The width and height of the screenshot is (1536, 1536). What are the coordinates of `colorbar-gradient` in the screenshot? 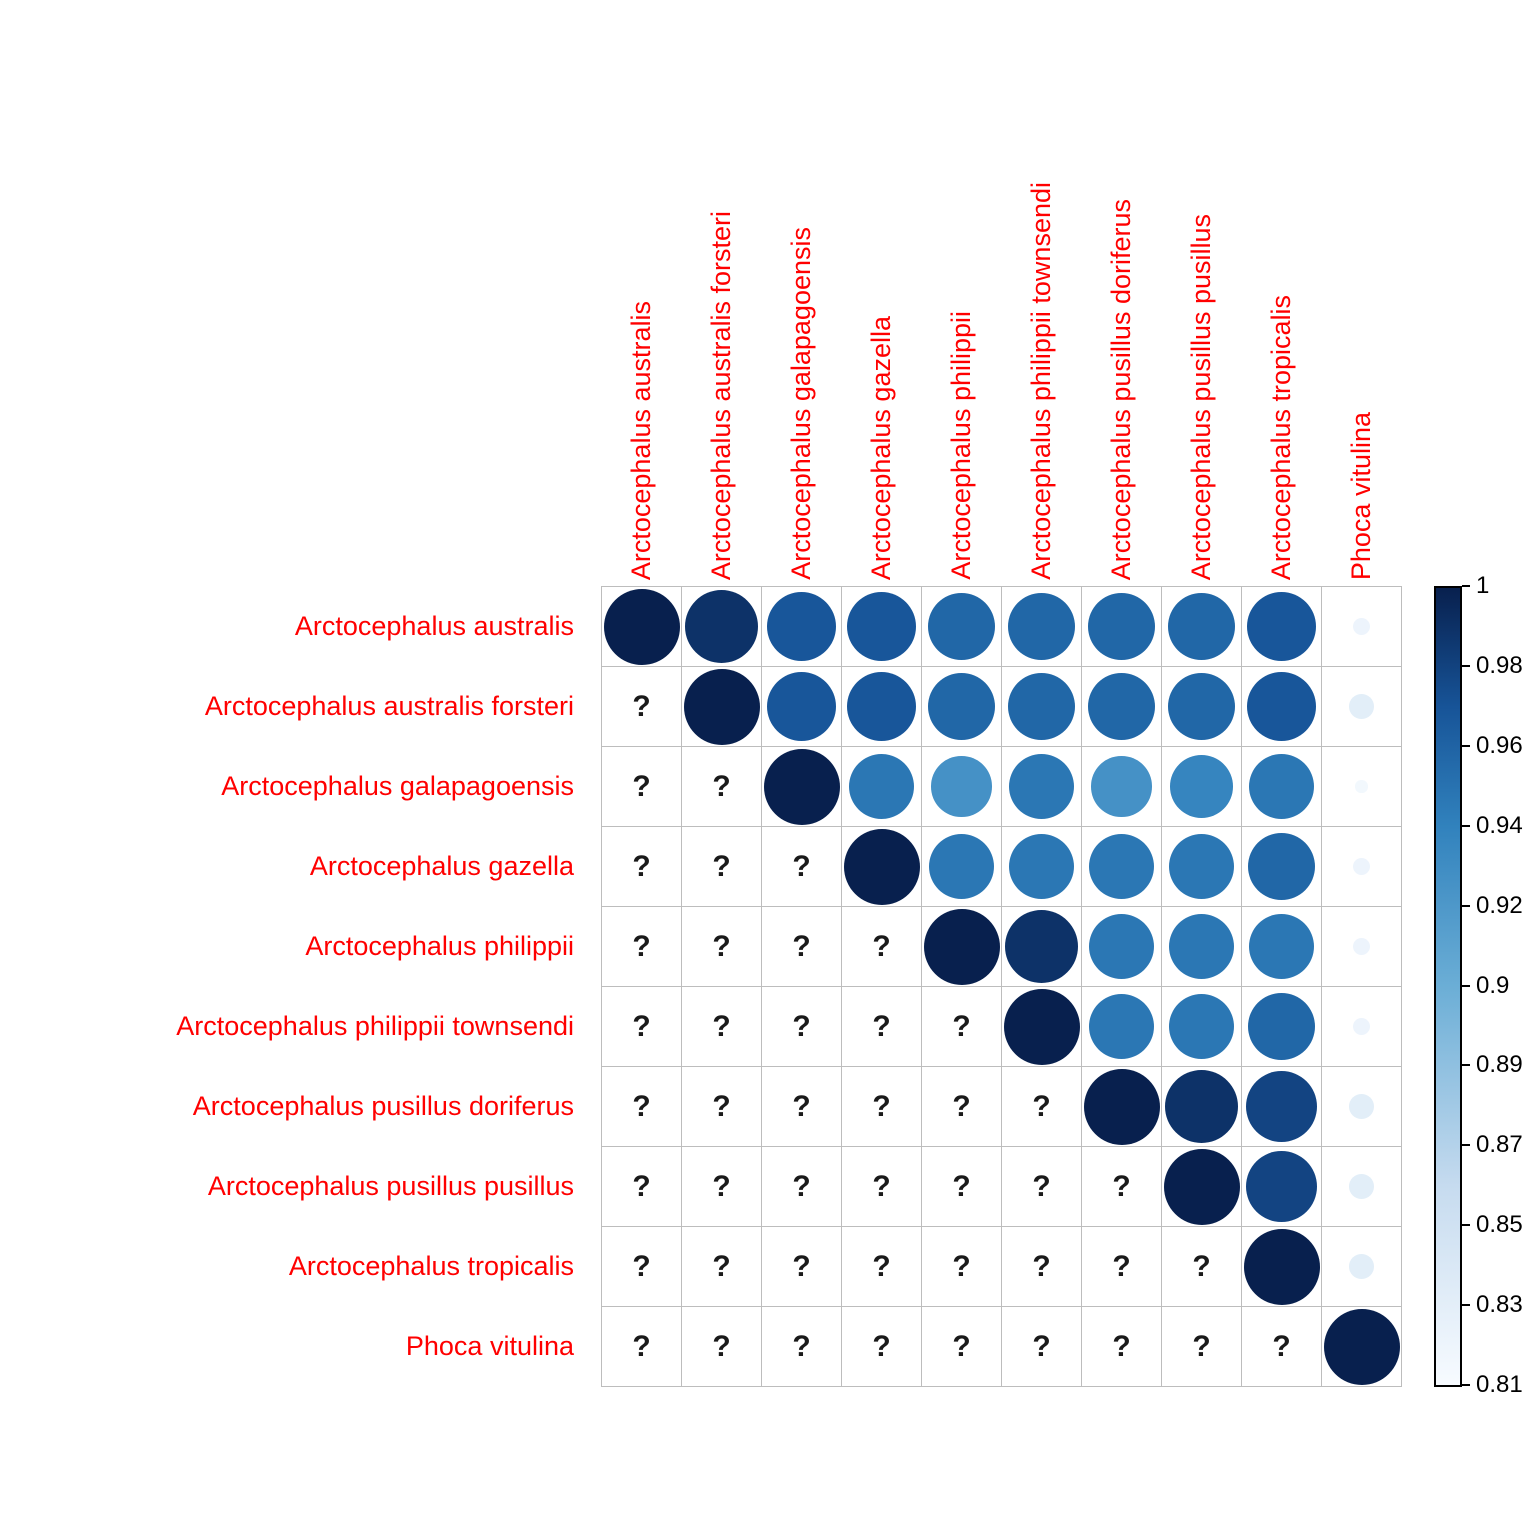 It's located at (1448, 986).